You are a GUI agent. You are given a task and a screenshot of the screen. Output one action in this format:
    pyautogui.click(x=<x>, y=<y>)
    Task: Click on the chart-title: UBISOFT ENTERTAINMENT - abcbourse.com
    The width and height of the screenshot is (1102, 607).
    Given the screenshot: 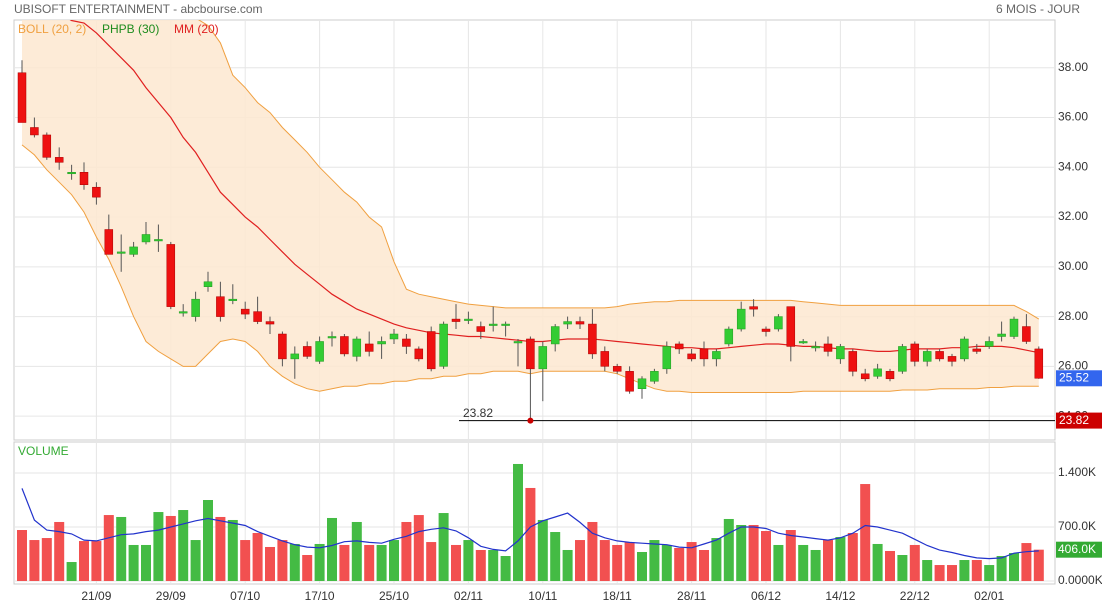 What is the action you would take?
    pyautogui.click(x=138, y=9)
    